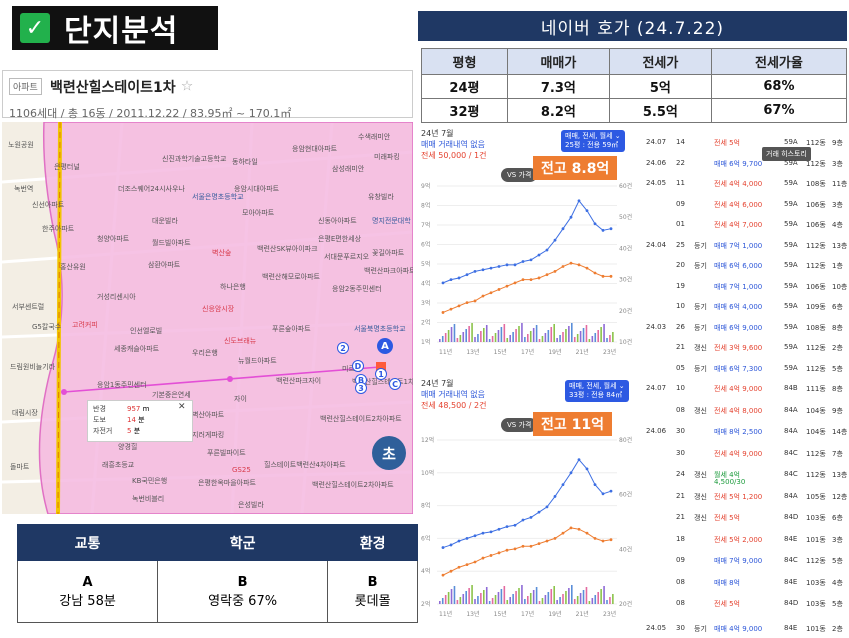  Describe the element at coordinates (218, 309) in the screenshot. I see `map-place-label: 신응암시장` at that location.